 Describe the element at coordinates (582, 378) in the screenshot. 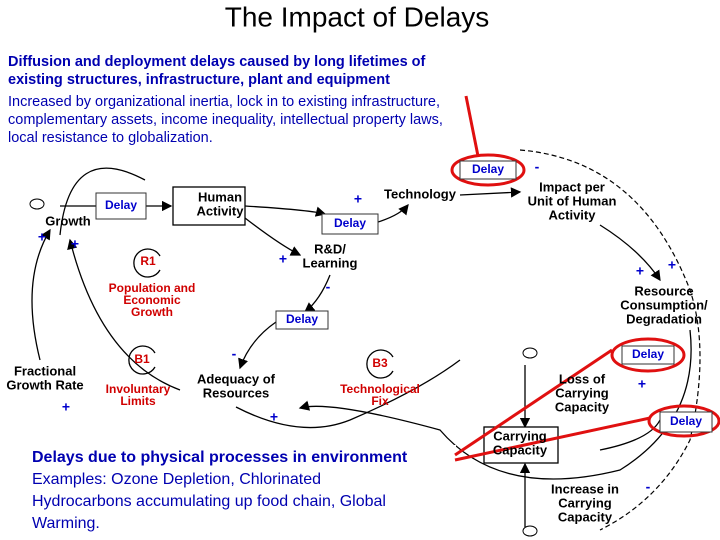

I see `node-label: Loss of` at that location.